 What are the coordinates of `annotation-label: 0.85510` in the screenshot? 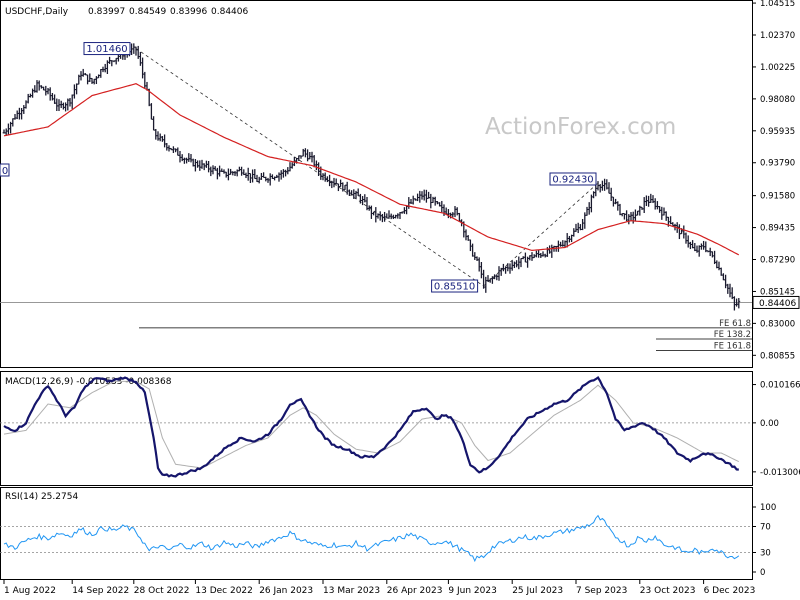 It's located at (454, 287).